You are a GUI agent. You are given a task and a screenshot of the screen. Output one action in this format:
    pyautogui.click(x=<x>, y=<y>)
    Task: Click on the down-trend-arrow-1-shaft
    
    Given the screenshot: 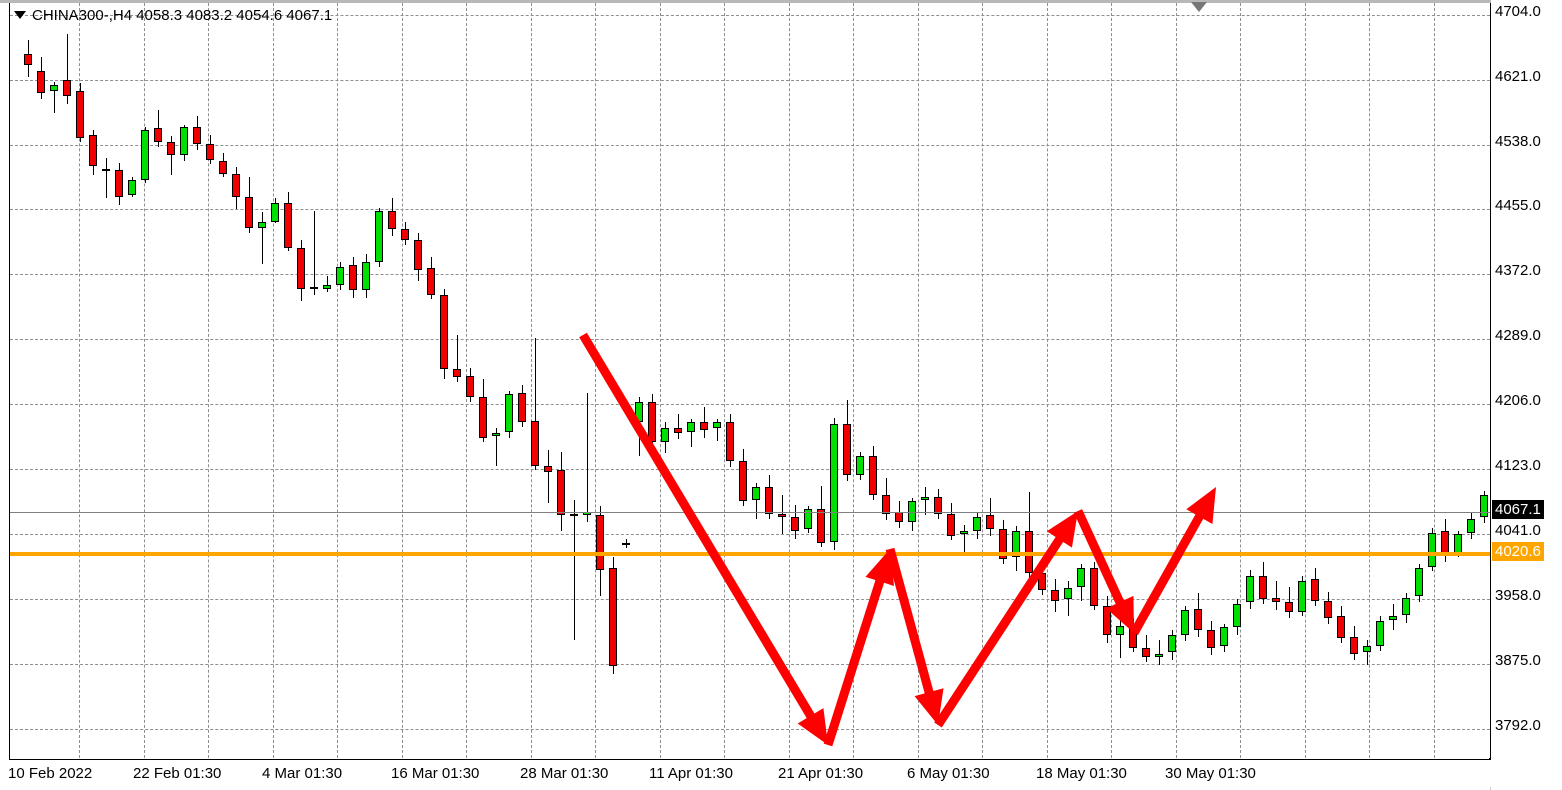 What is the action you would take?
    pyautogui.click(x=699, y=529)
    